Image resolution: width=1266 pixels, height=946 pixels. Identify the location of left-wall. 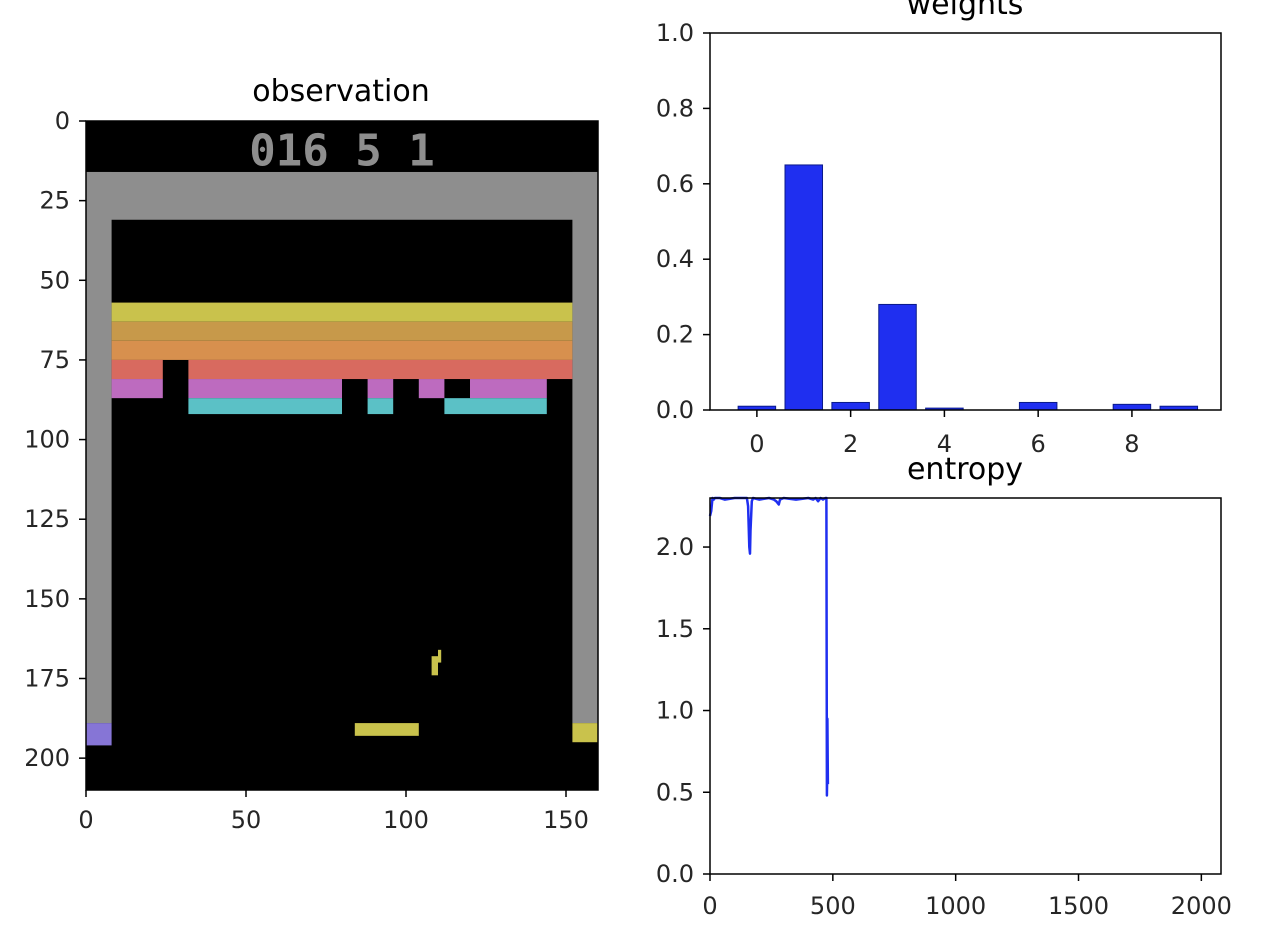
(99, 447).